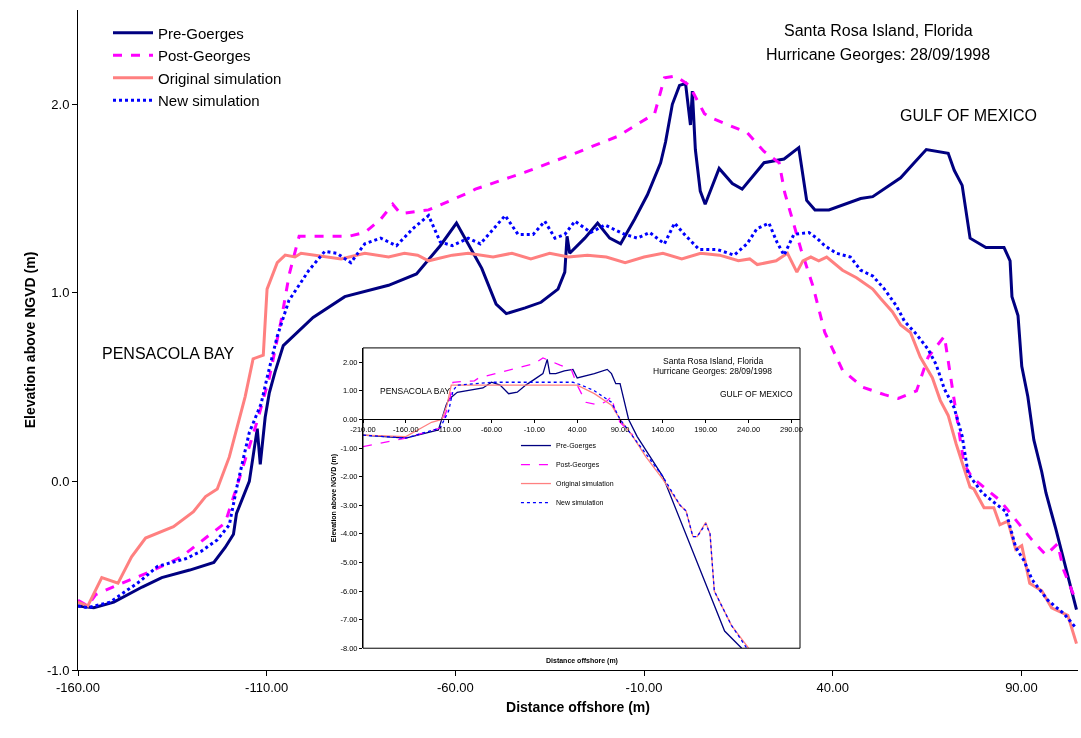  Describe the element at coordinates (60, 104) in the screenshot. I see `y-tick-label: 2.0` at that location.